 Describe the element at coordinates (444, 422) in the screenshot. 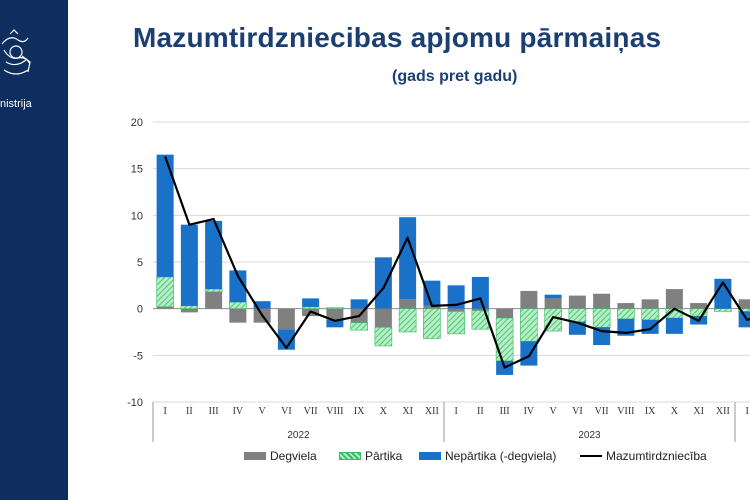

I see `axis-layer` at that location.